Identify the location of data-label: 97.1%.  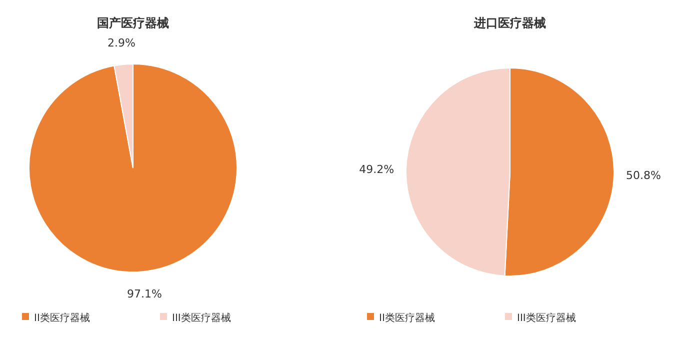
(144, 293).